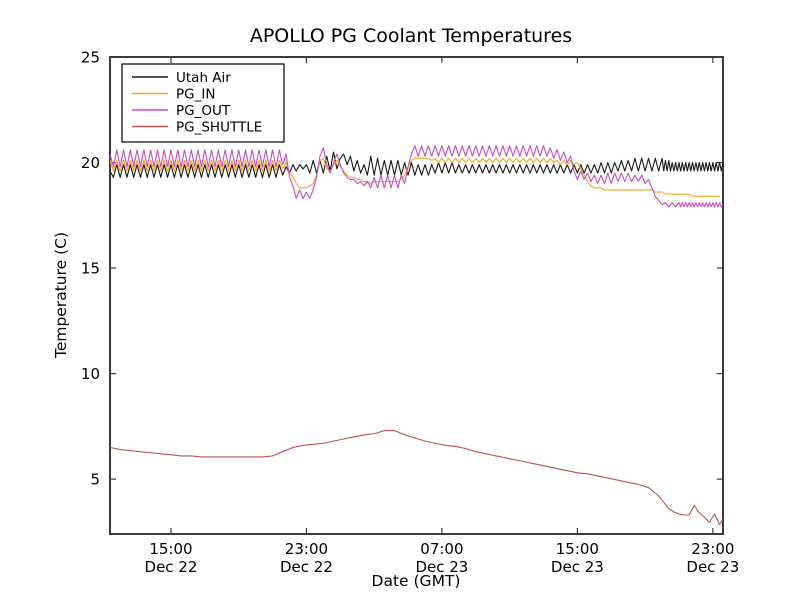 This screenshot has width=800, height=600. Describe the element at coordinates (416, 478) in the screenshot. I see `series-line-pg-shuttle` at that location.